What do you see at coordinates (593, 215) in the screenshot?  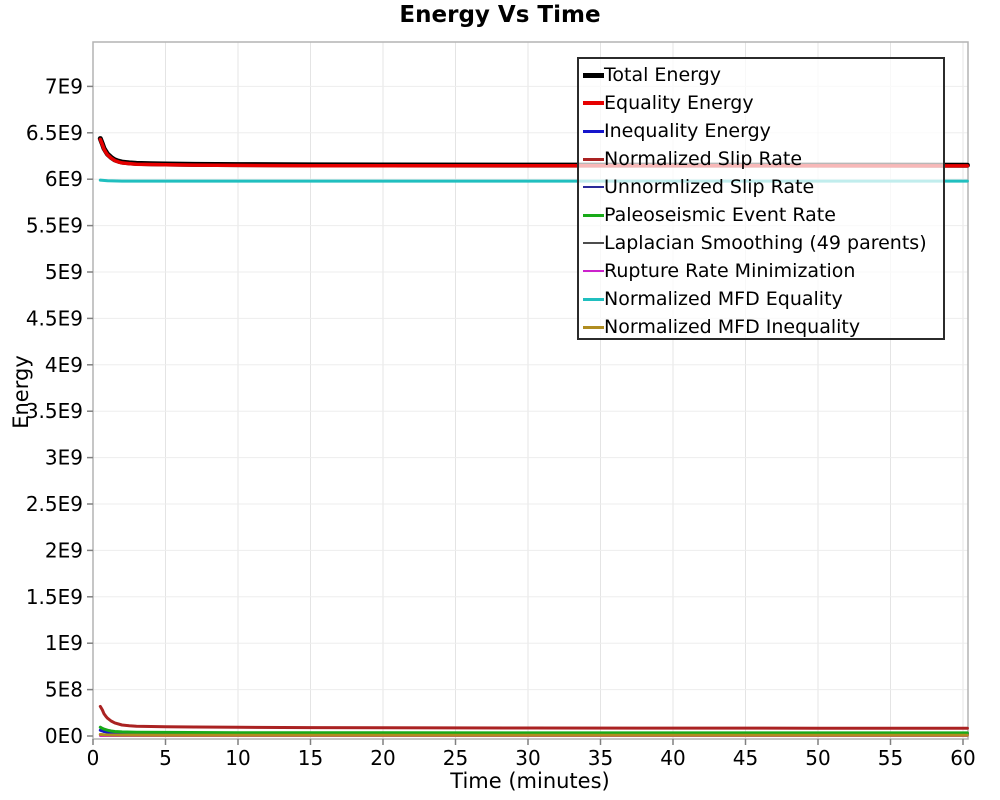 I see `legend-swatch-paleoseismic-event-rate` at bounding box center [593, 215].